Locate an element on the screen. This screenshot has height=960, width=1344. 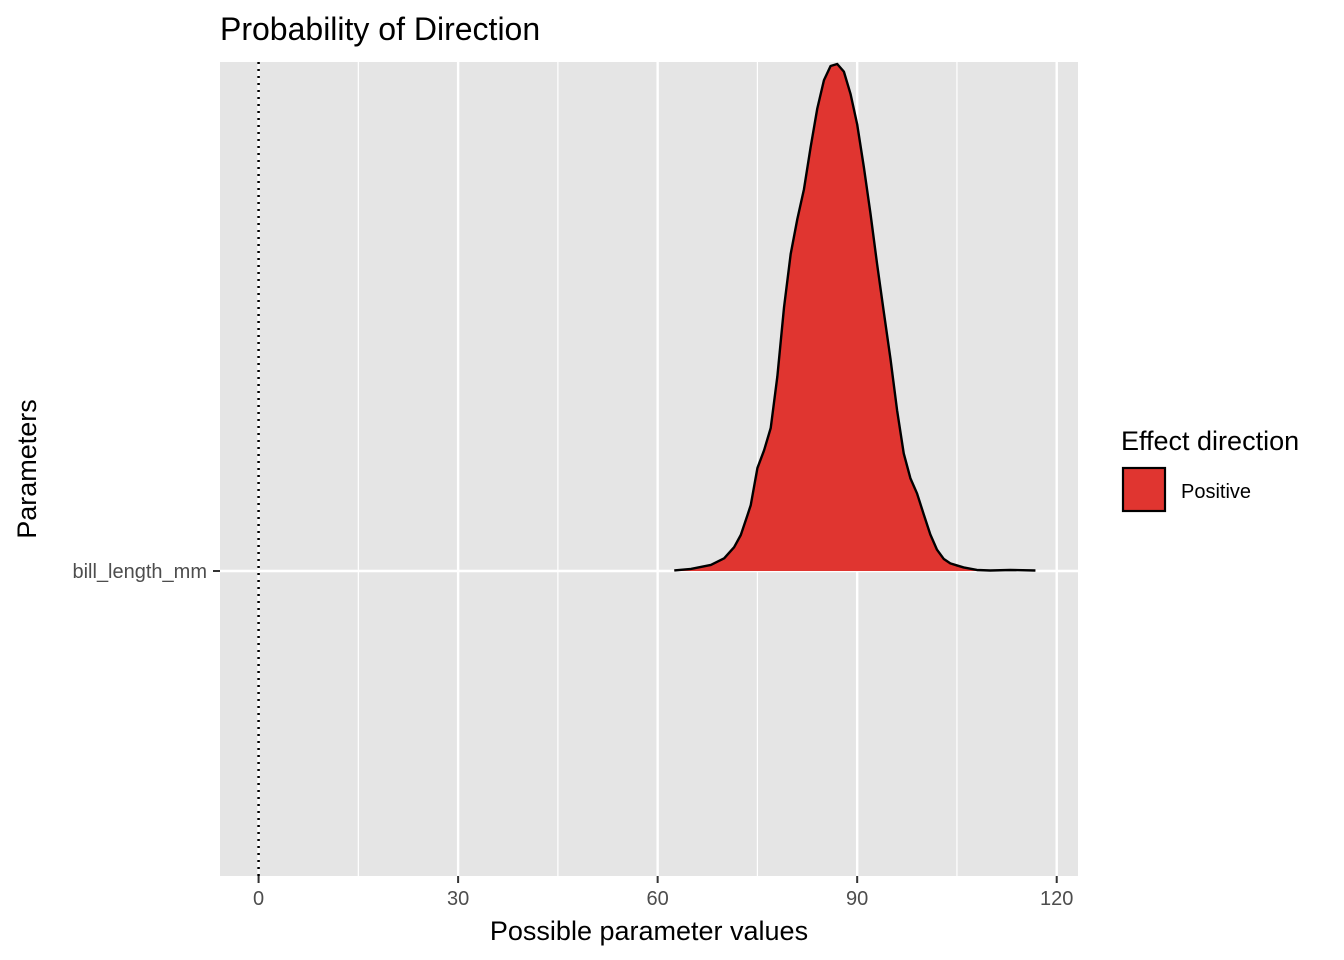
density-outline-positive is located at coordinates (855, 317).